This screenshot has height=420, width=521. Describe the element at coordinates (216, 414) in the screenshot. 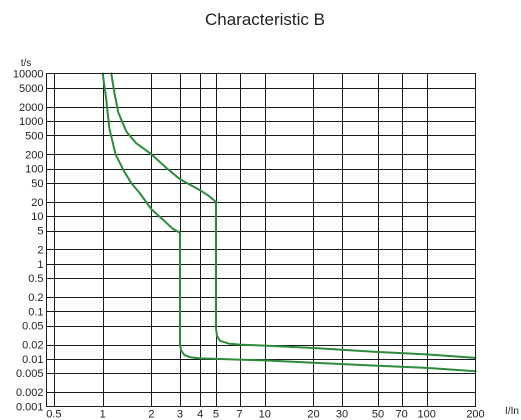

I see `x-tick-label: 5` at that location.